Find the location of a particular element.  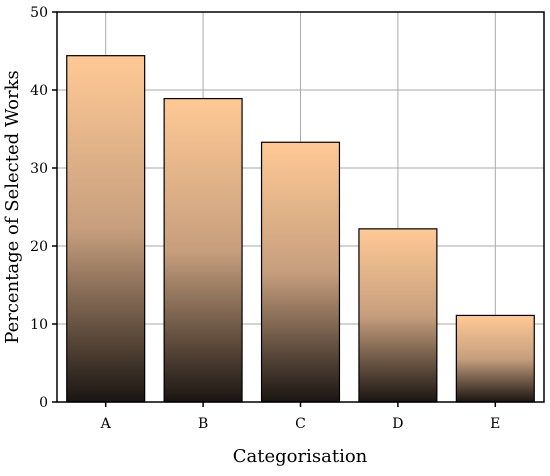

y-tick-label-20: 20 is located at coordinates (39, 247).